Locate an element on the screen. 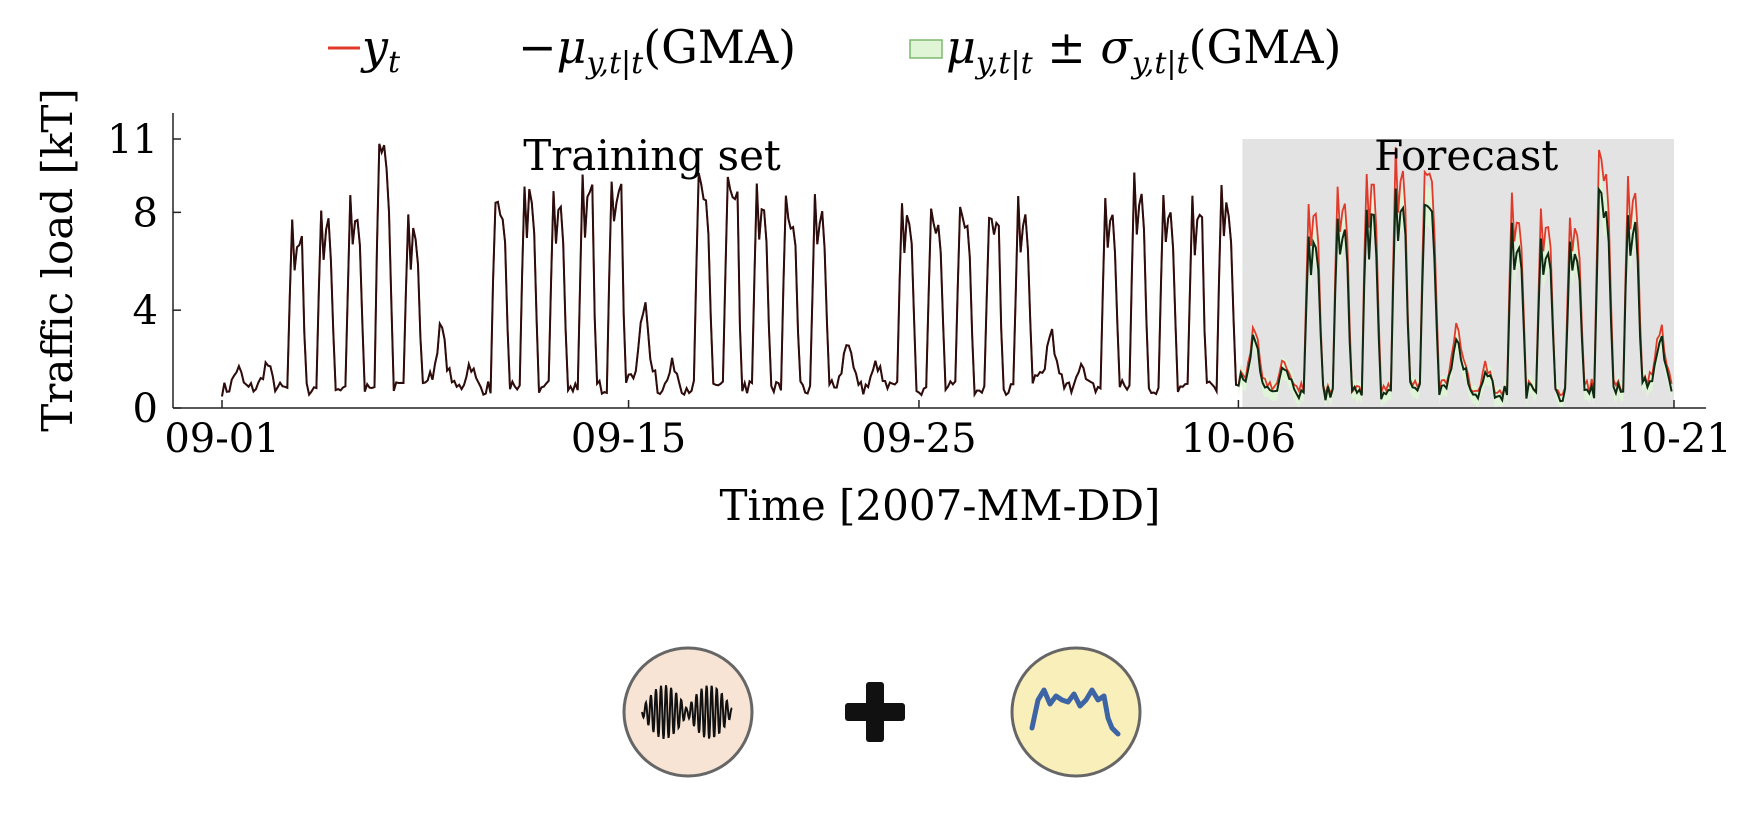 This screenshot has width=1754, height=834. legend-label-band: μy,t|t ± σy,t|t(GMA) is located at coordinates (1144, 50).